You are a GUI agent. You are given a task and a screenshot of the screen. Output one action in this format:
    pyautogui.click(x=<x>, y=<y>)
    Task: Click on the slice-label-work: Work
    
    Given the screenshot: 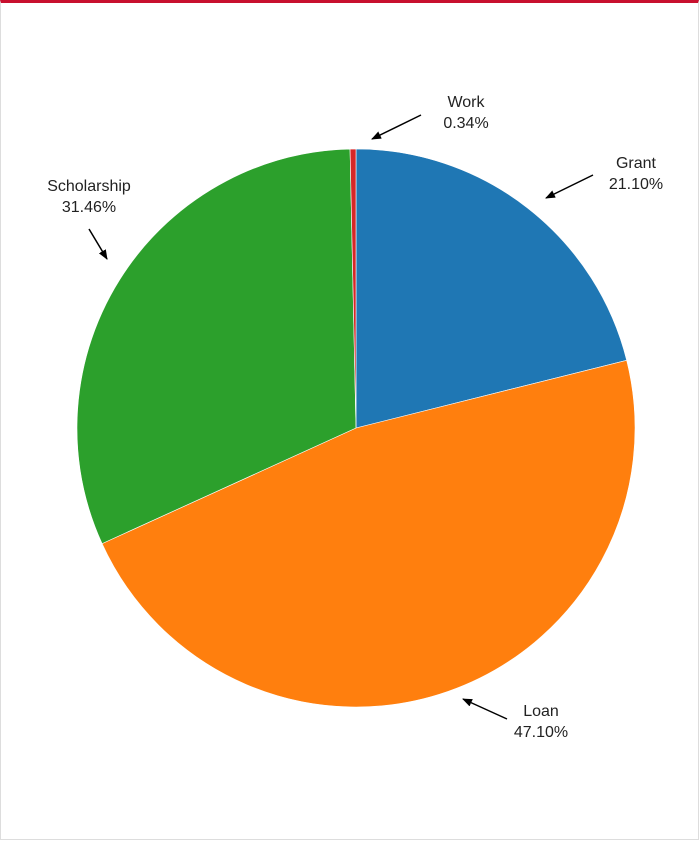 What is the action you would take?
    pyautogui.click(x=466, y=102)
    